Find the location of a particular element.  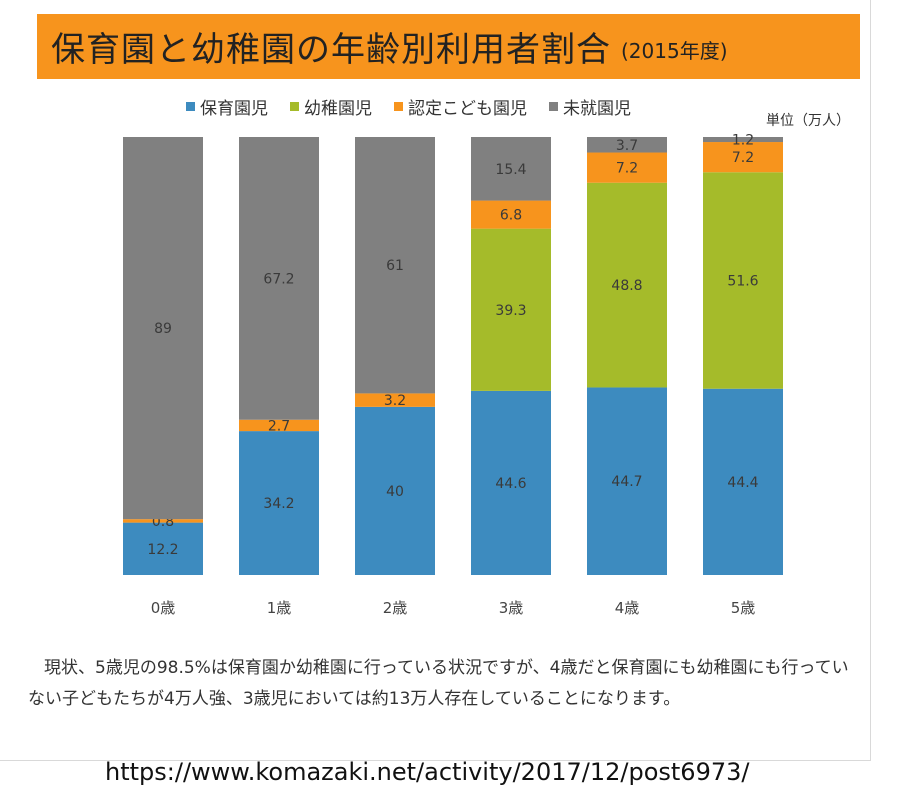

data-label: 40 is located at coordinates (395, 492).